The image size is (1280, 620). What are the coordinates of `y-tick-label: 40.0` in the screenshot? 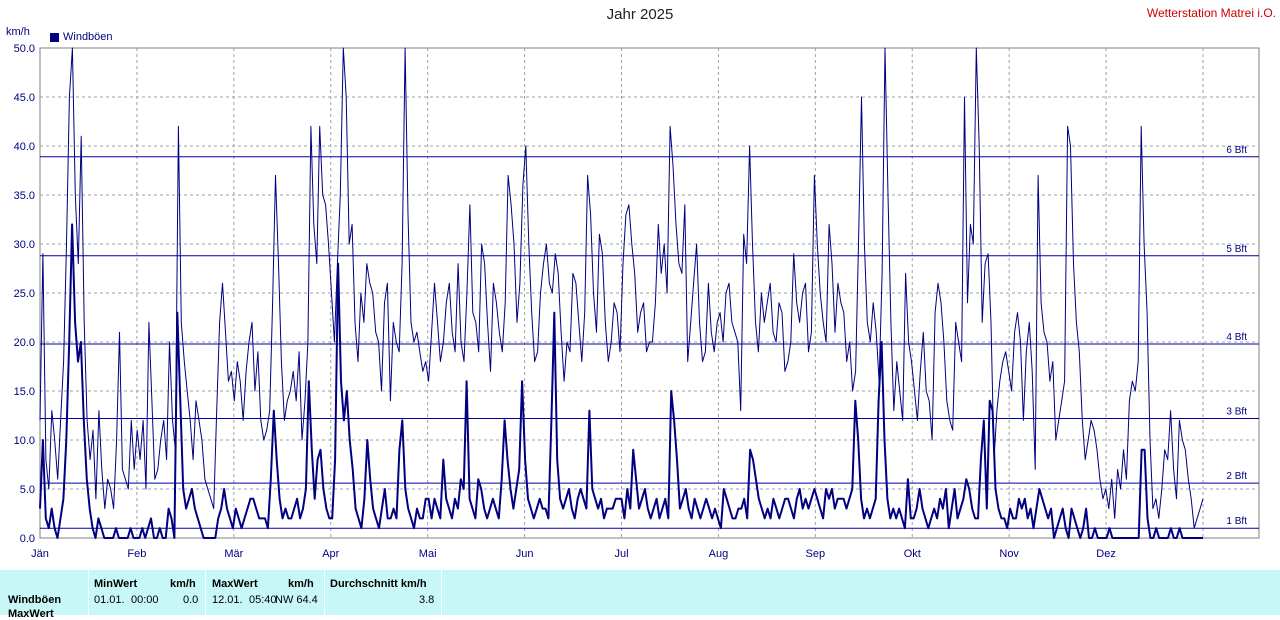 It's located at (24, 147).